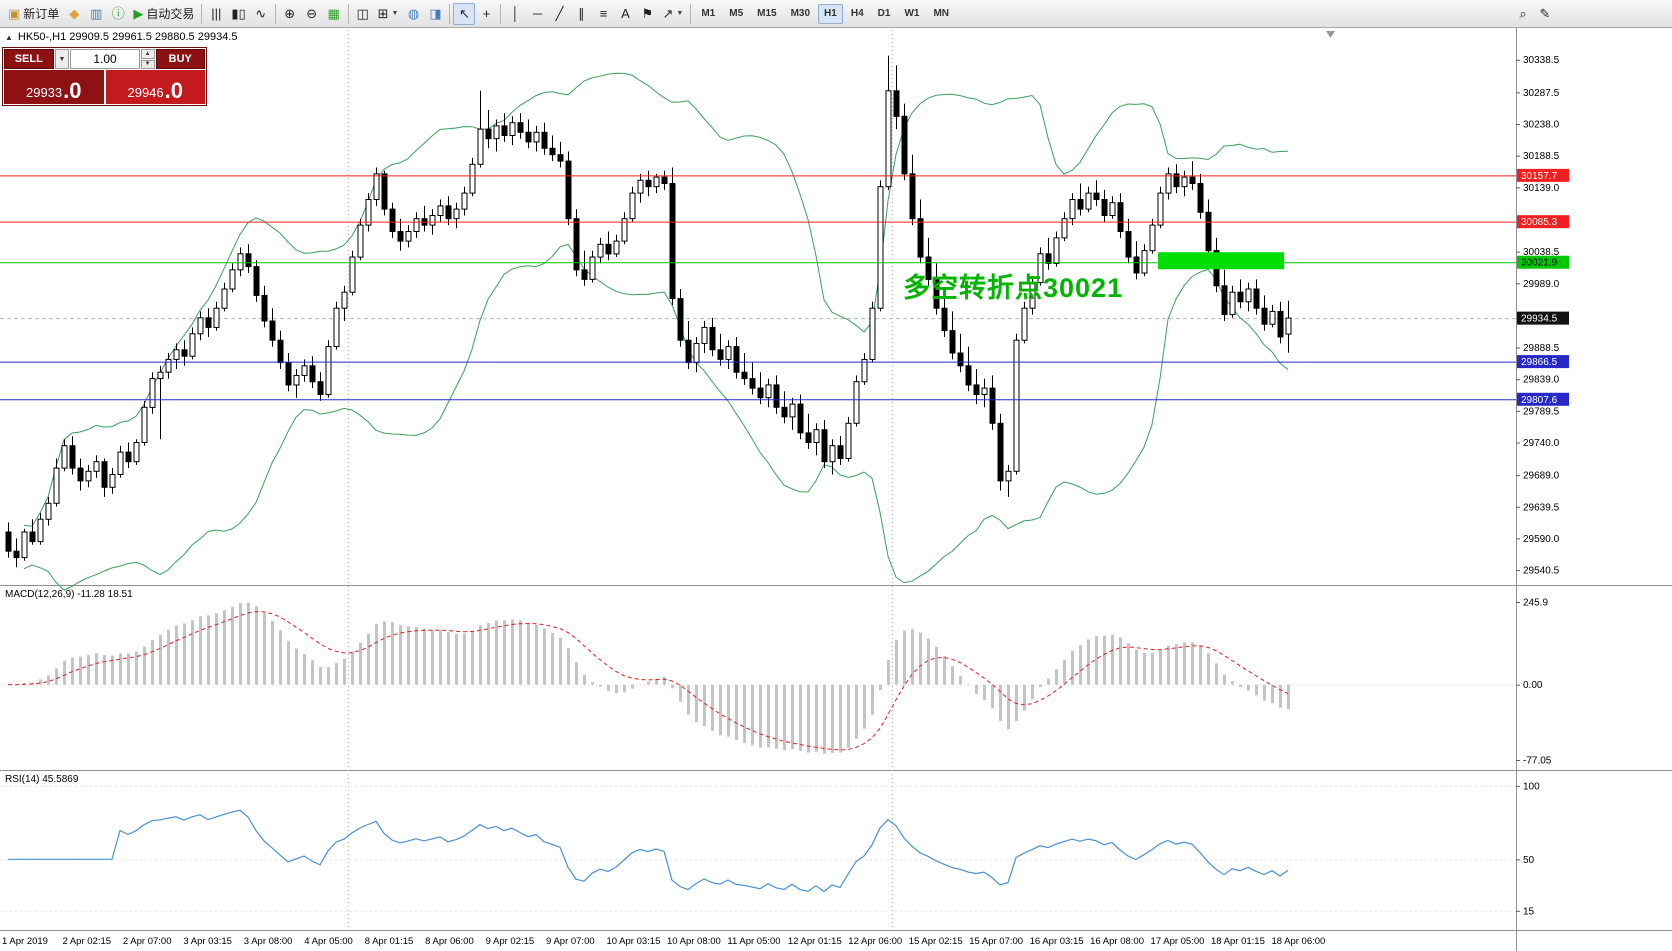 The height and width of the screenshot is (951, 1672). What do you see at coordinates (672, 14) in the screenshot?
I see `arrows-button: ↗ ▼` at bounding box center [672, 14].